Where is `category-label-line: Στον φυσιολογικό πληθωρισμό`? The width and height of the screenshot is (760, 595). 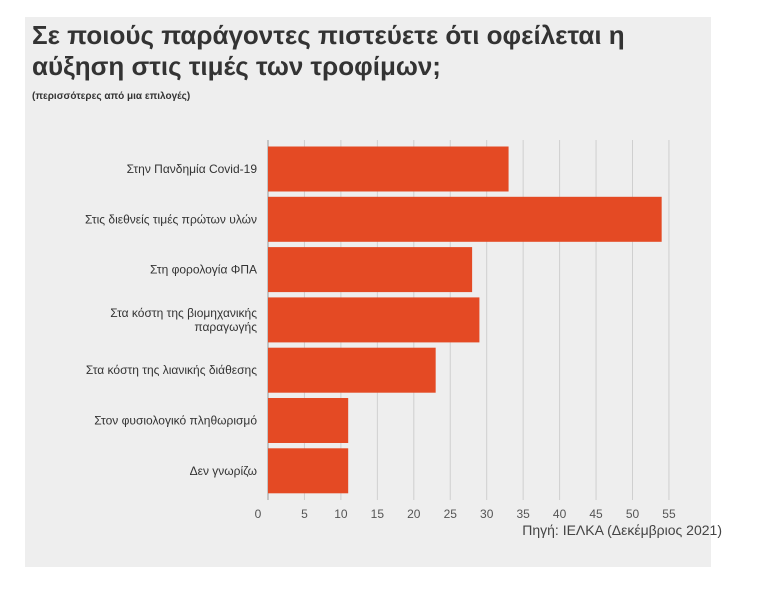
category-label-line: Στον φυσιολογικό πληθωρισμό is located at coordinates (175, 421).